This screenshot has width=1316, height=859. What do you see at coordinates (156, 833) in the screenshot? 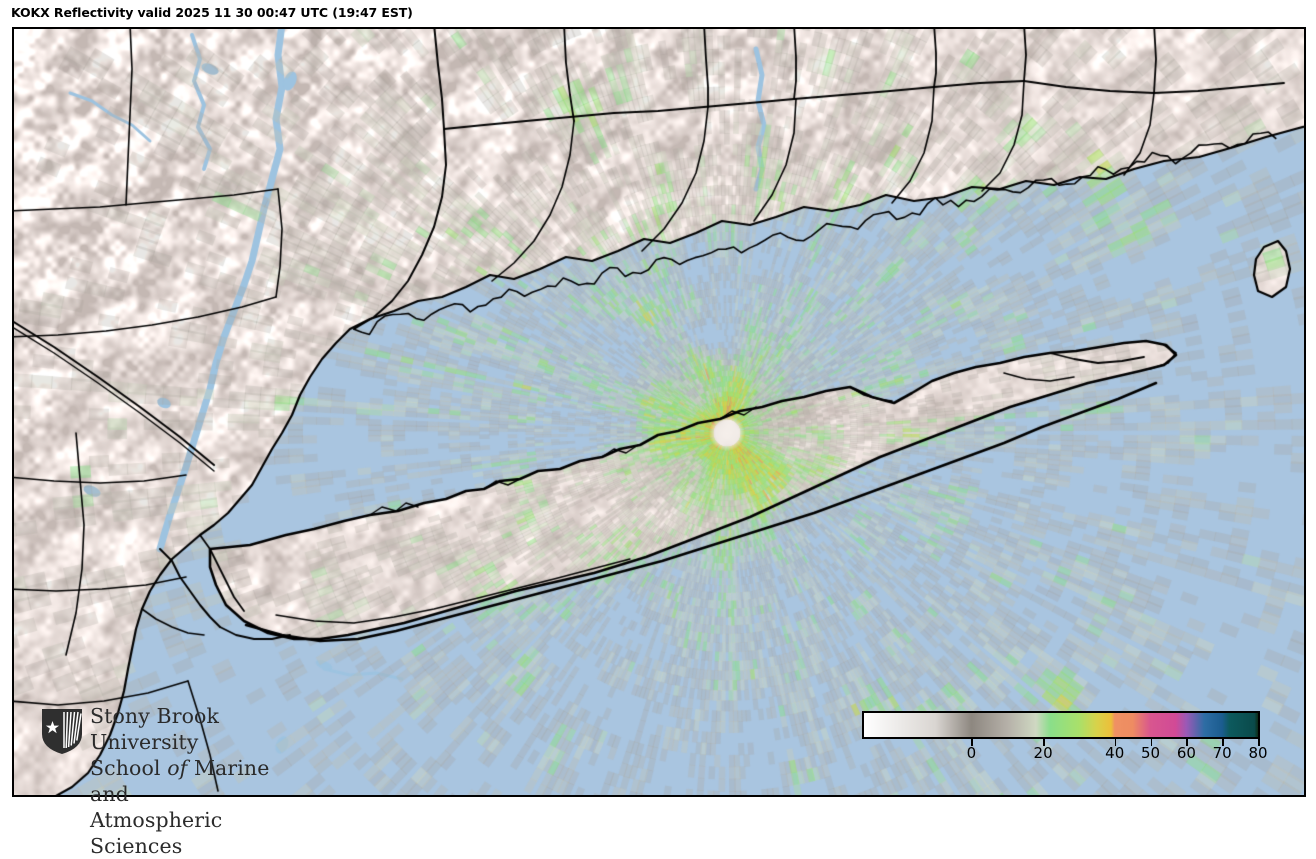
I see `logo-line-3: Atmospheric Sciences` at bounding box center [156, 833].